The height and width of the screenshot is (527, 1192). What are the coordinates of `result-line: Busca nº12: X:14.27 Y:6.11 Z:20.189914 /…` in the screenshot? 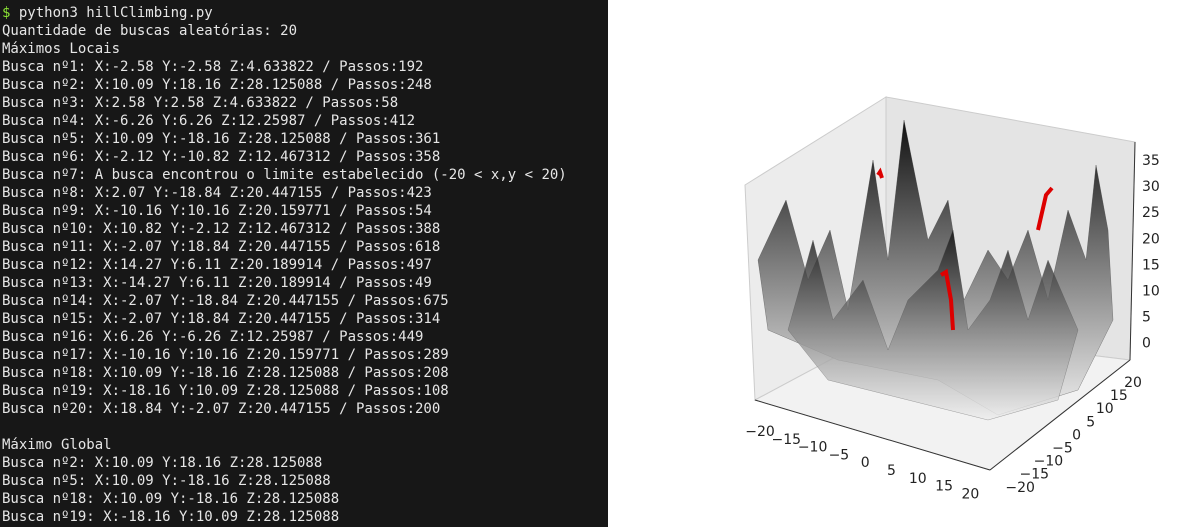 It's located at (217, 265).